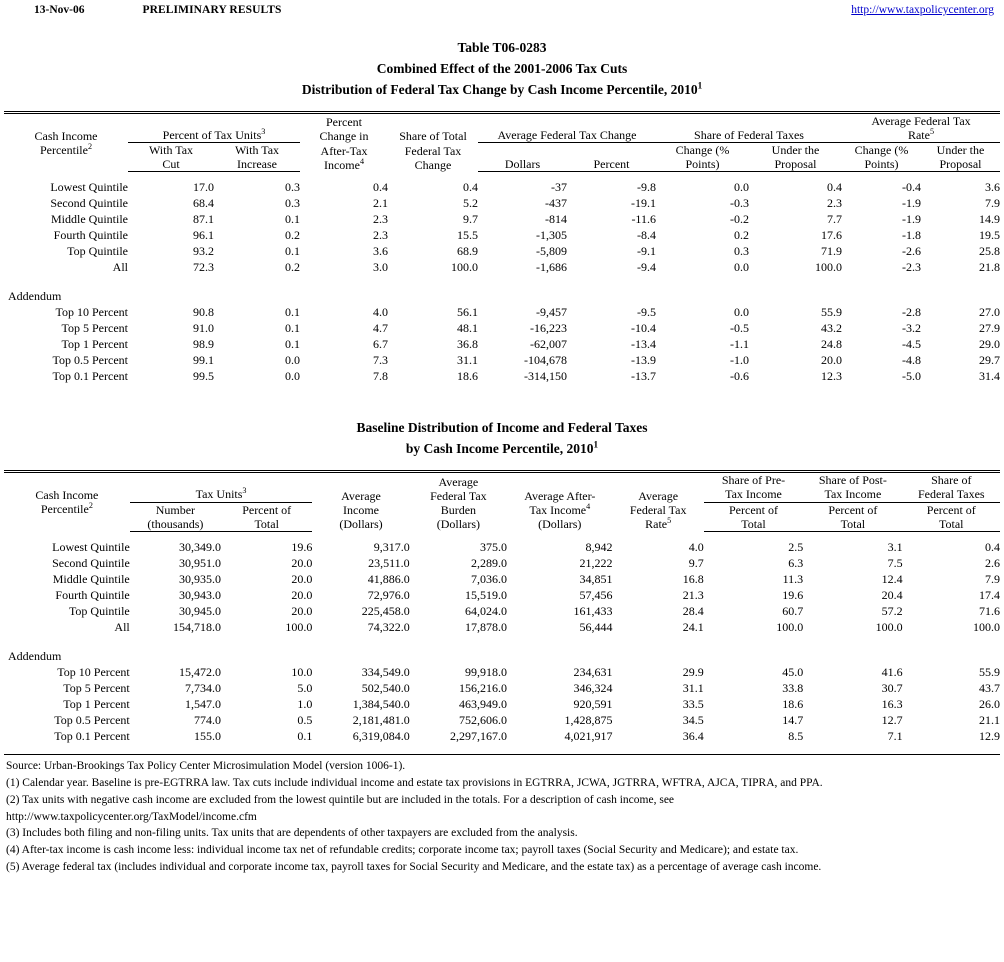  I want to click on cell-value: 6,319,084.0, so click(381, 735).